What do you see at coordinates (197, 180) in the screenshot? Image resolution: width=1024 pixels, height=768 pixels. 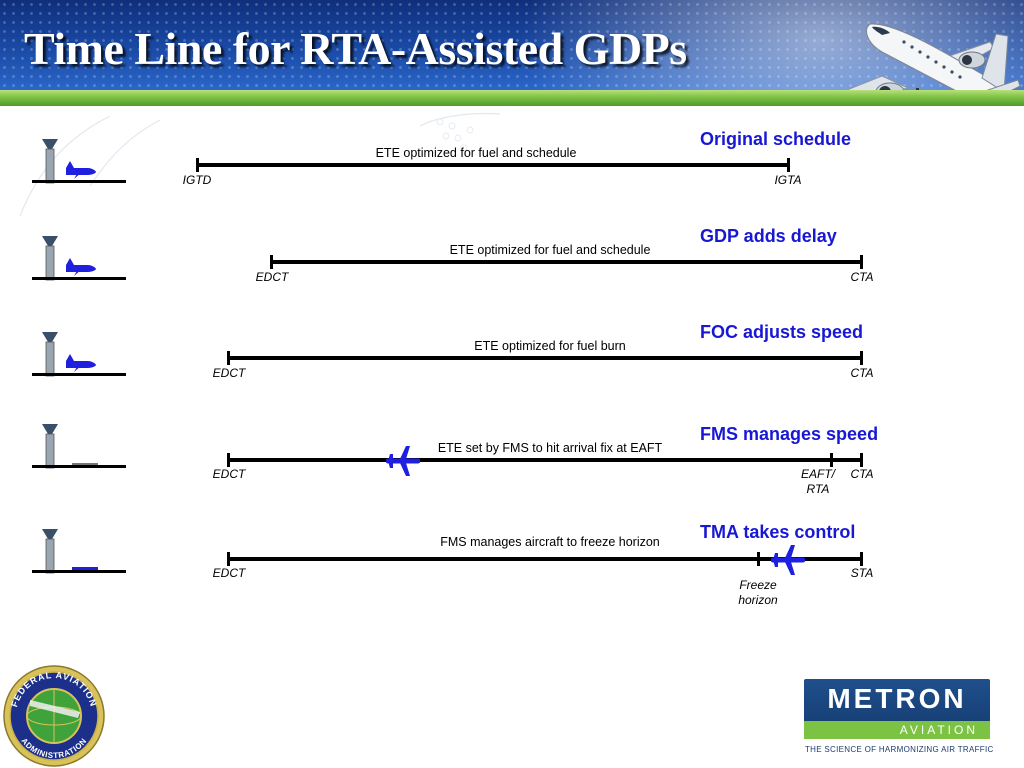 I see `start-label: IGTD` at bounding box center [197, 180].